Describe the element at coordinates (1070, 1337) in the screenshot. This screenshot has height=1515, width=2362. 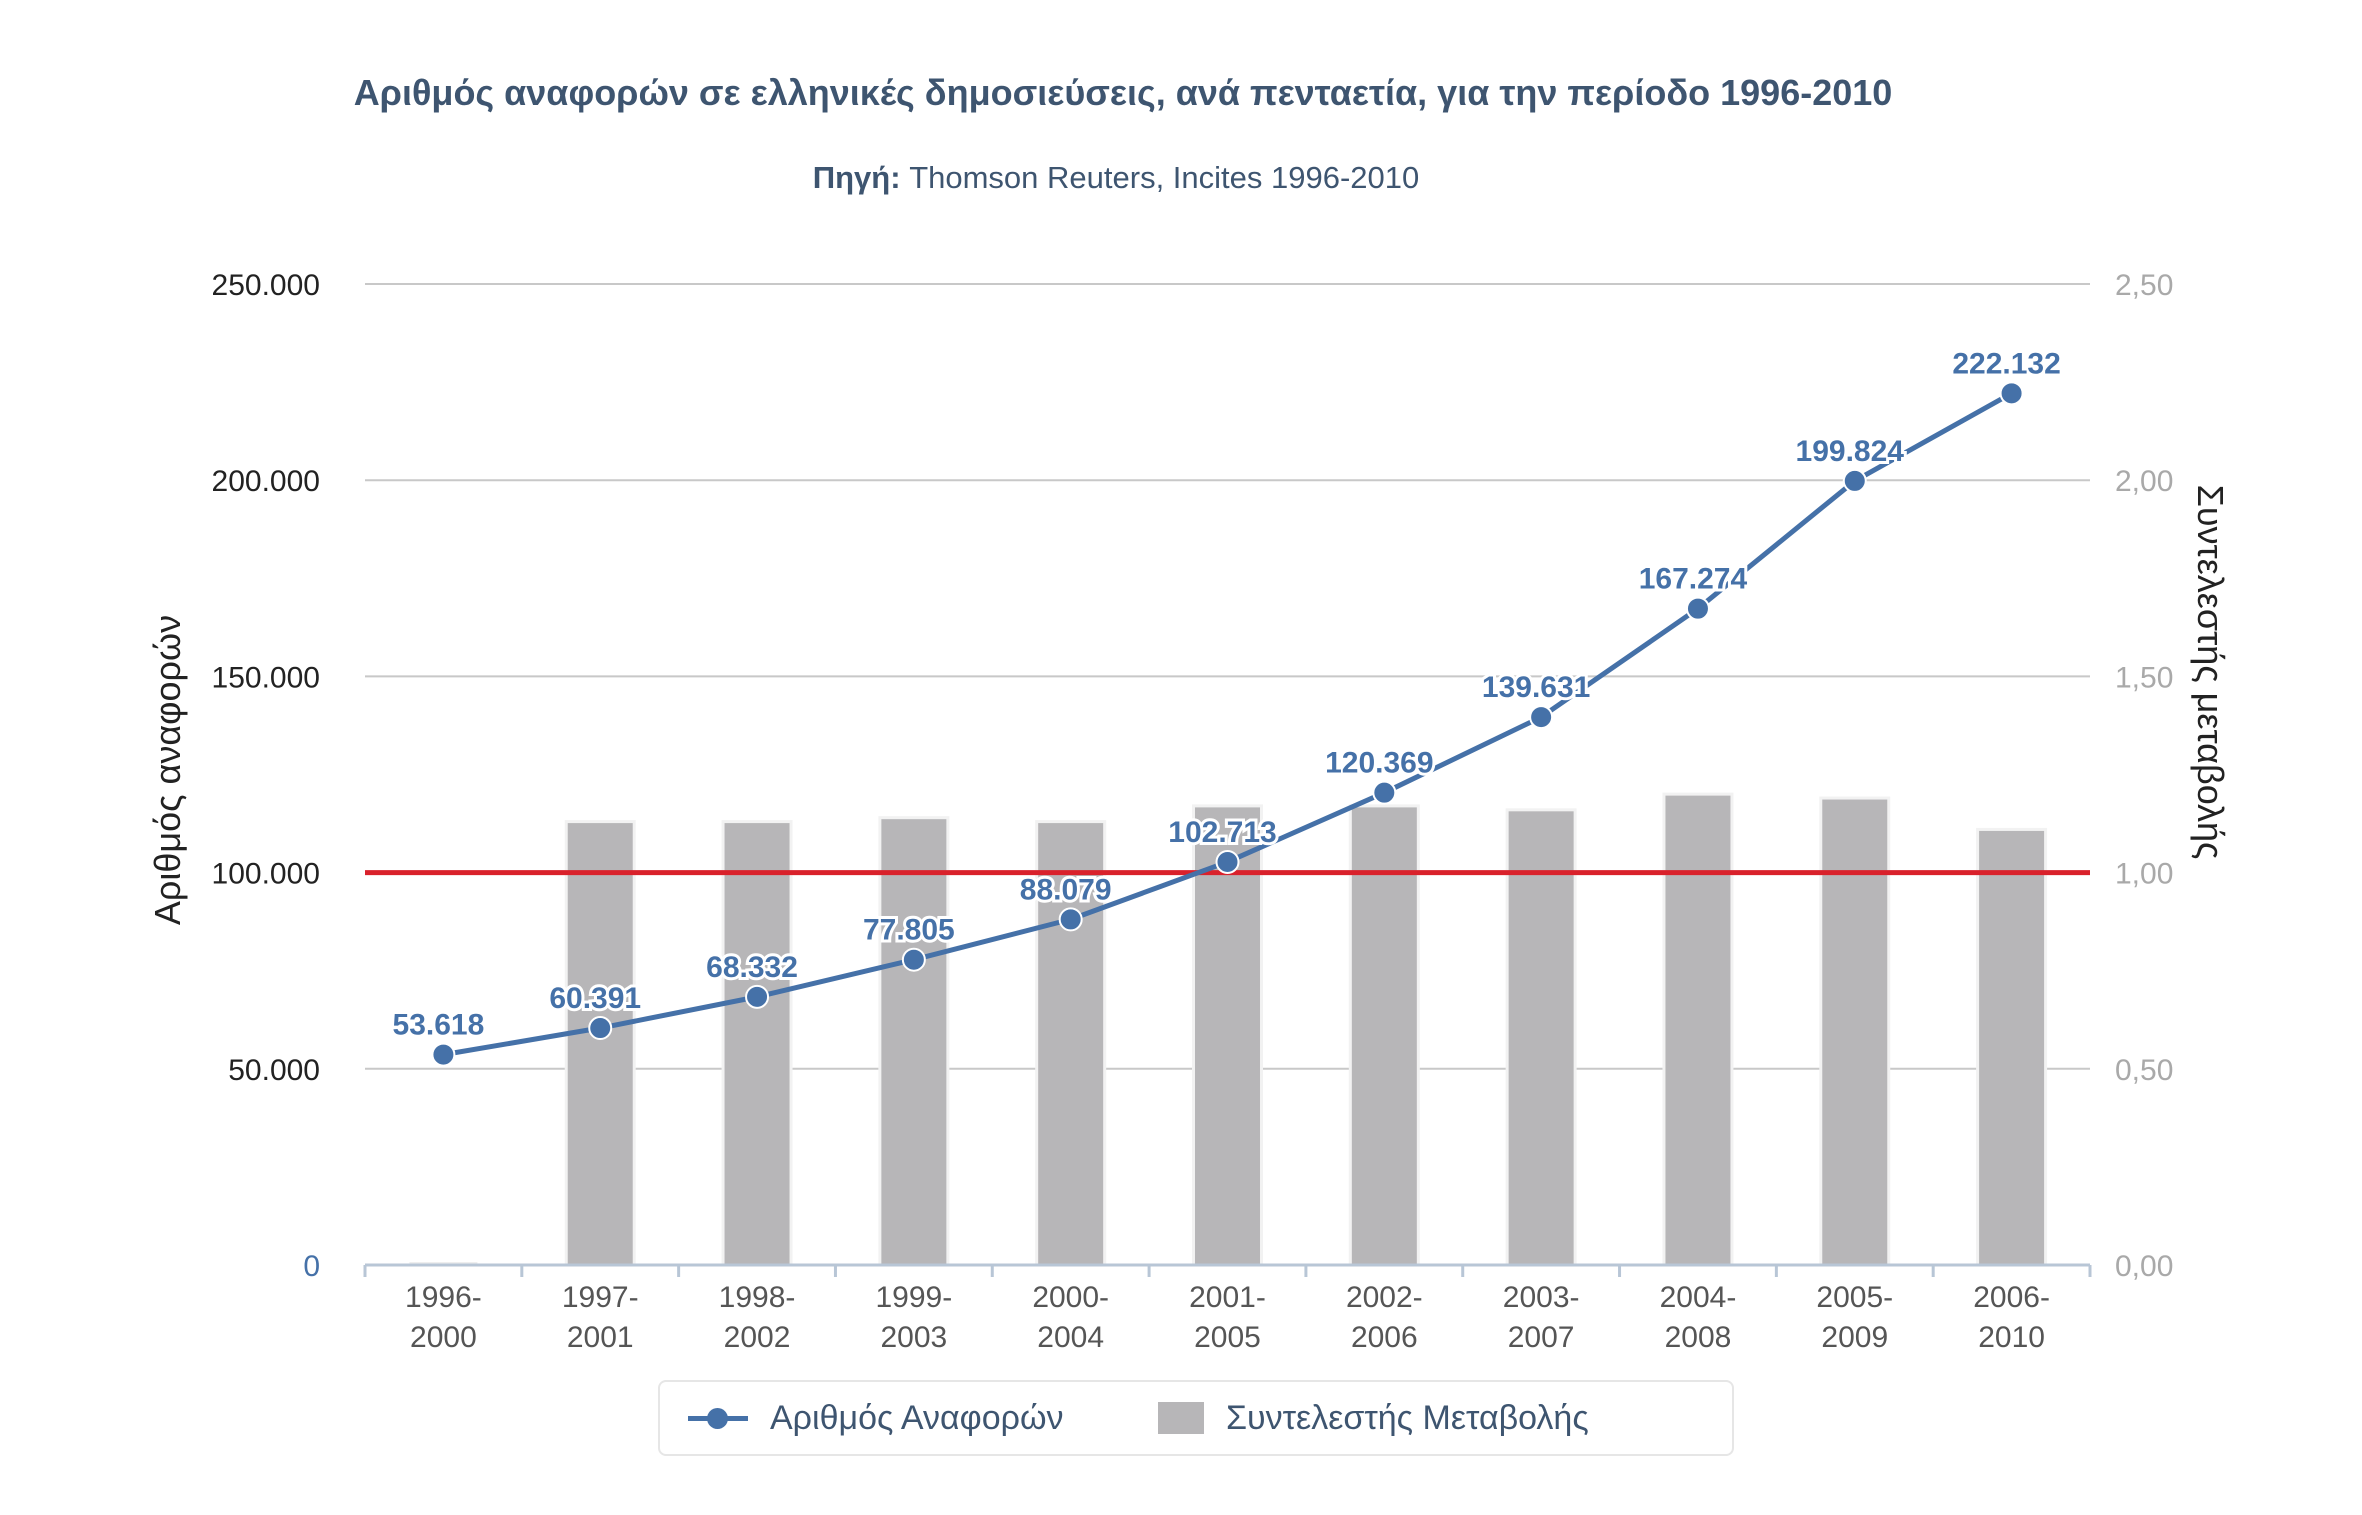
I see `x-tick-label: 2004` at that location.